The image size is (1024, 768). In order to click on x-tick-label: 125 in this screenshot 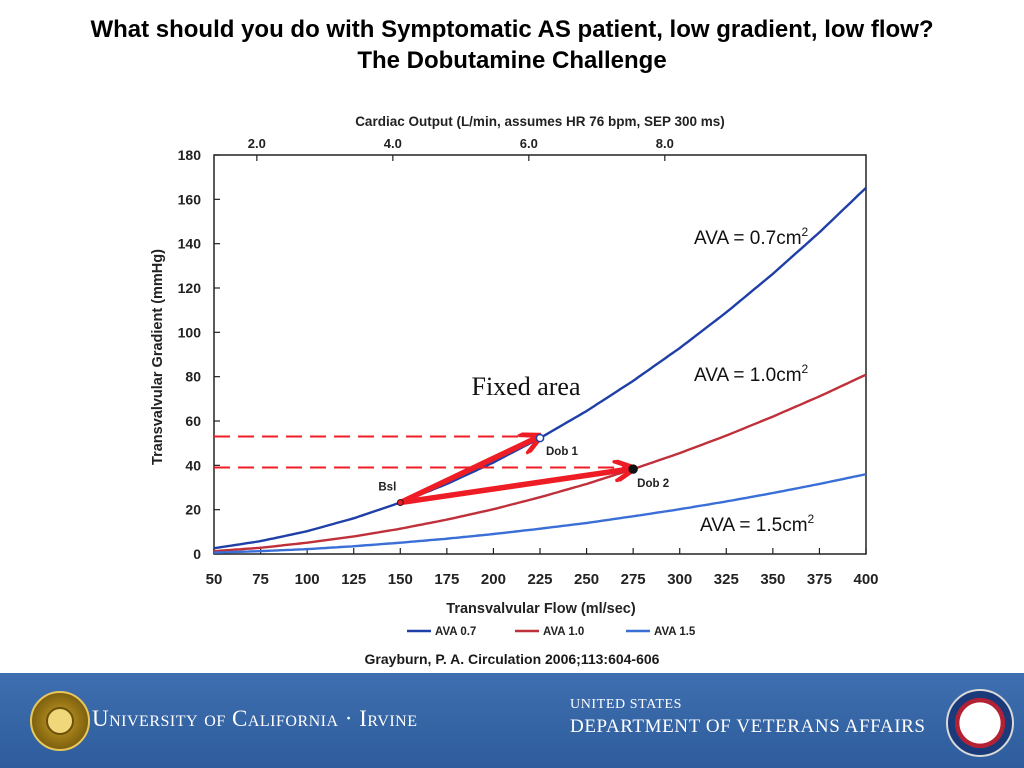, I will do `click(353, 579)`.